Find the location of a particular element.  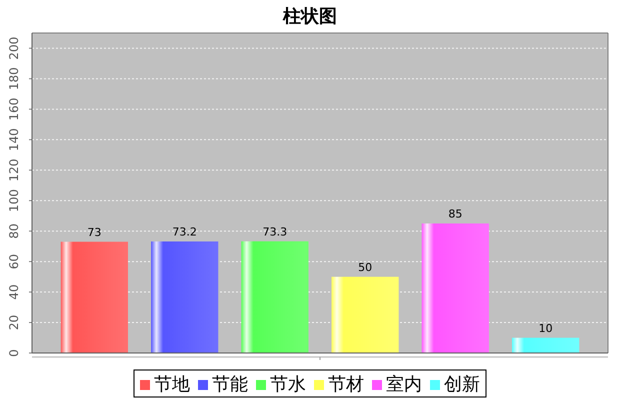

legend-label: 节地 is located at coordinates (172, 384).